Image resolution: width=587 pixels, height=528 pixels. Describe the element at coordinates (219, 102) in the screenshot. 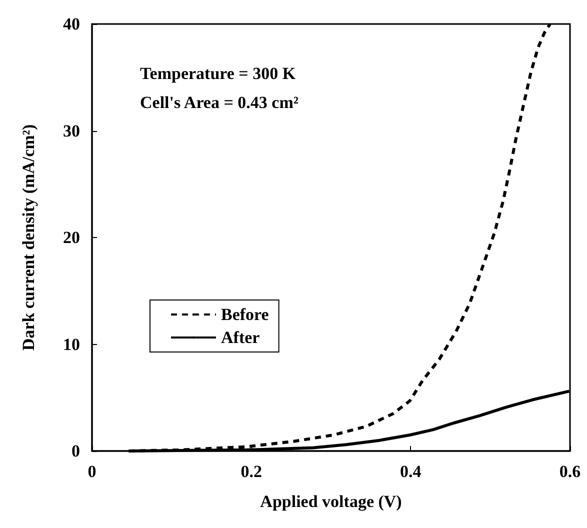

I see `annotation: Cell's Area = 0.43 cm²` at that location.